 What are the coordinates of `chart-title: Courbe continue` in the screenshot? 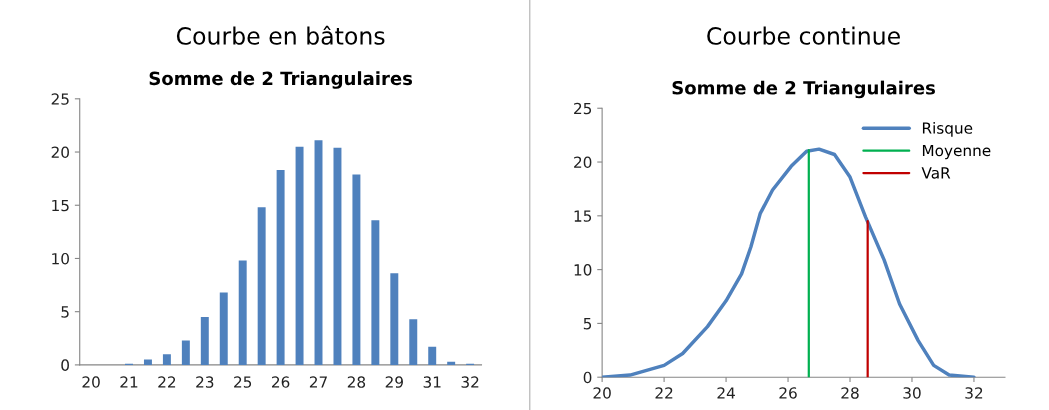 It's located at (803, 35).